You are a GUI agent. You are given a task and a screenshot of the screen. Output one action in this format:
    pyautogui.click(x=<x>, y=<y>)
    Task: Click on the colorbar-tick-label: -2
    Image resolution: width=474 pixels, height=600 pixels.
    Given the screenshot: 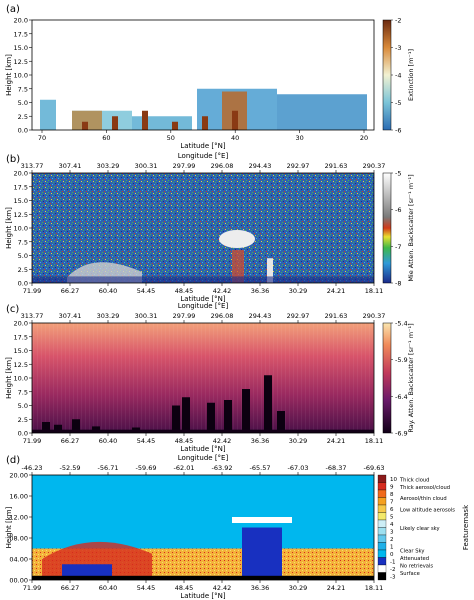 What is the action you would take?
    pyautogui.click(x=398, y=21)
    